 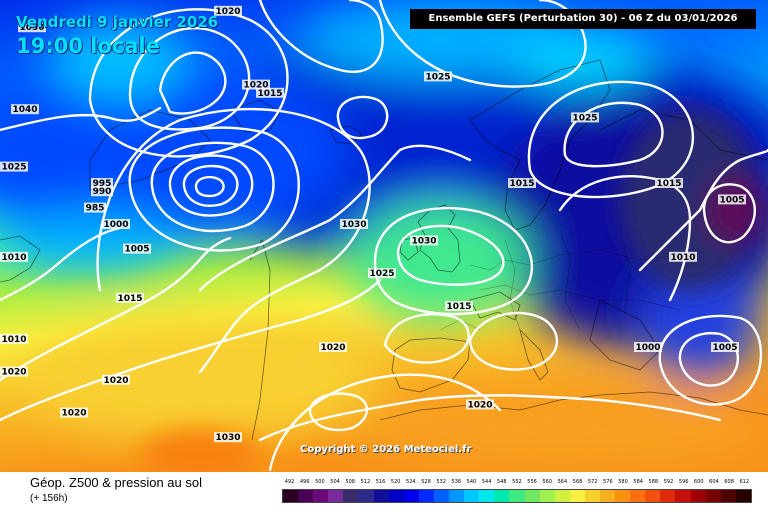 I want to click on scale-label: 516, so click(x=380, y=482).